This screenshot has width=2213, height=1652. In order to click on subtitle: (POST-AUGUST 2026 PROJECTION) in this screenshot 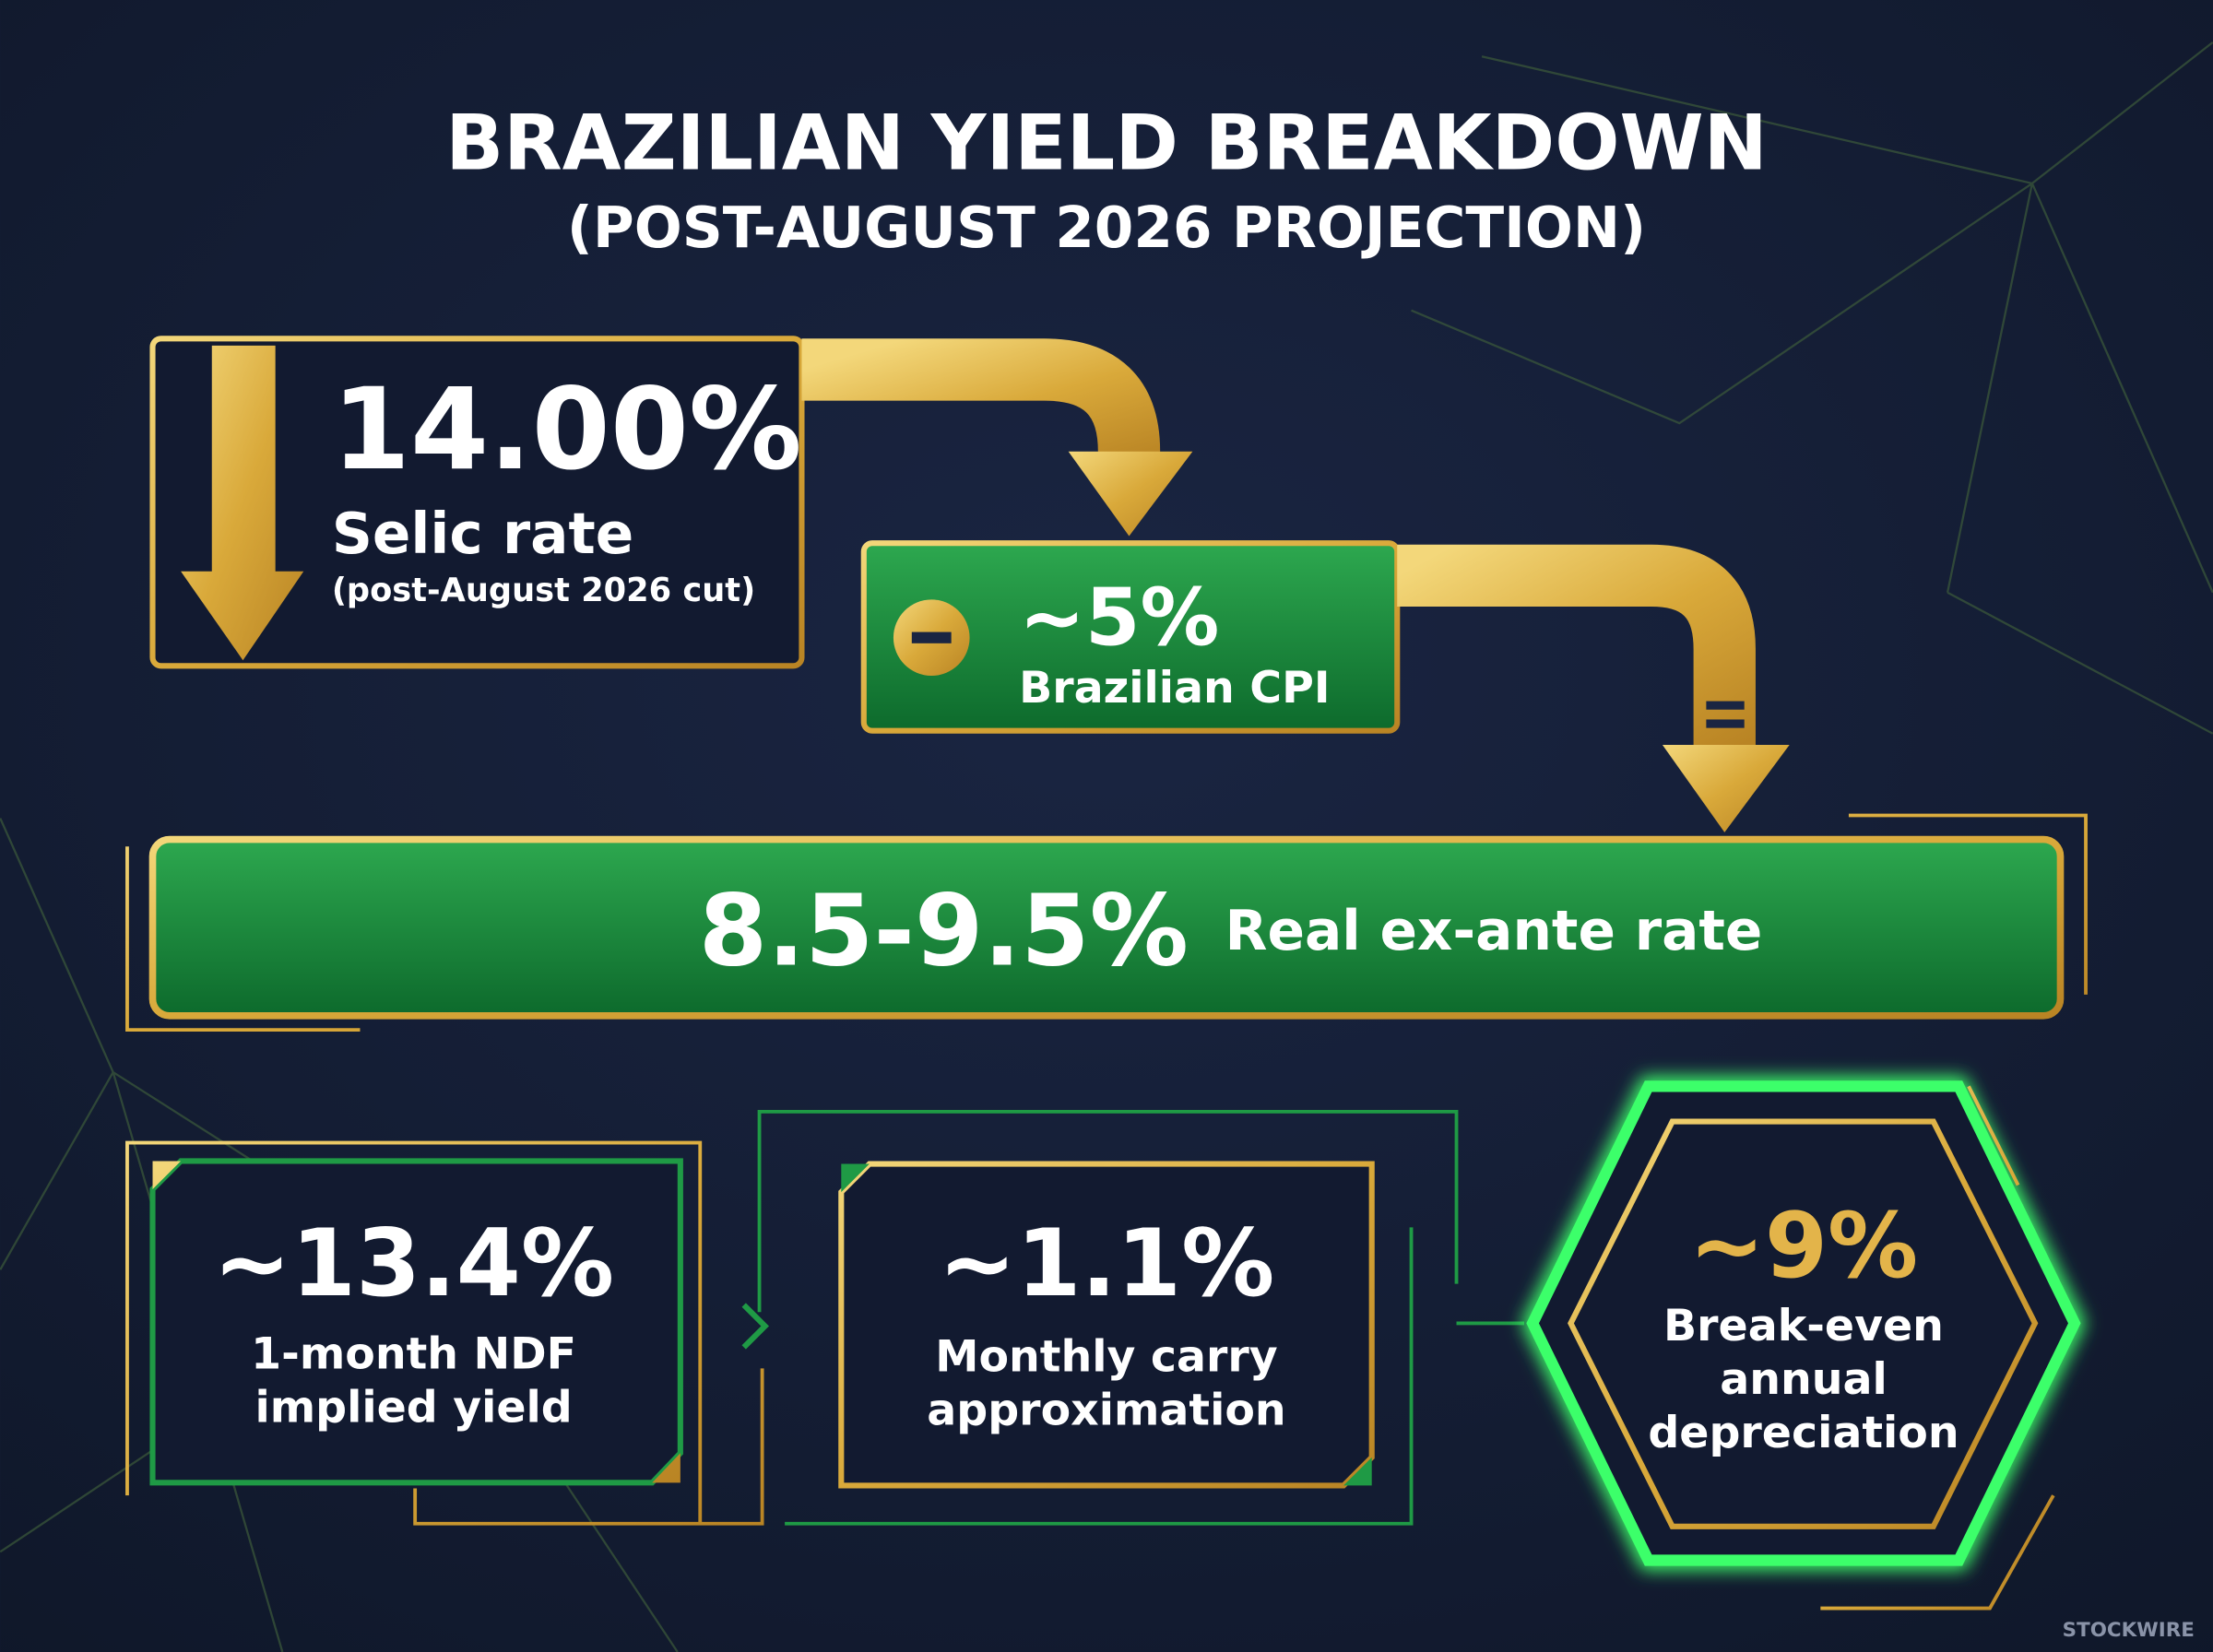, I will do `click(1106, 228)`.